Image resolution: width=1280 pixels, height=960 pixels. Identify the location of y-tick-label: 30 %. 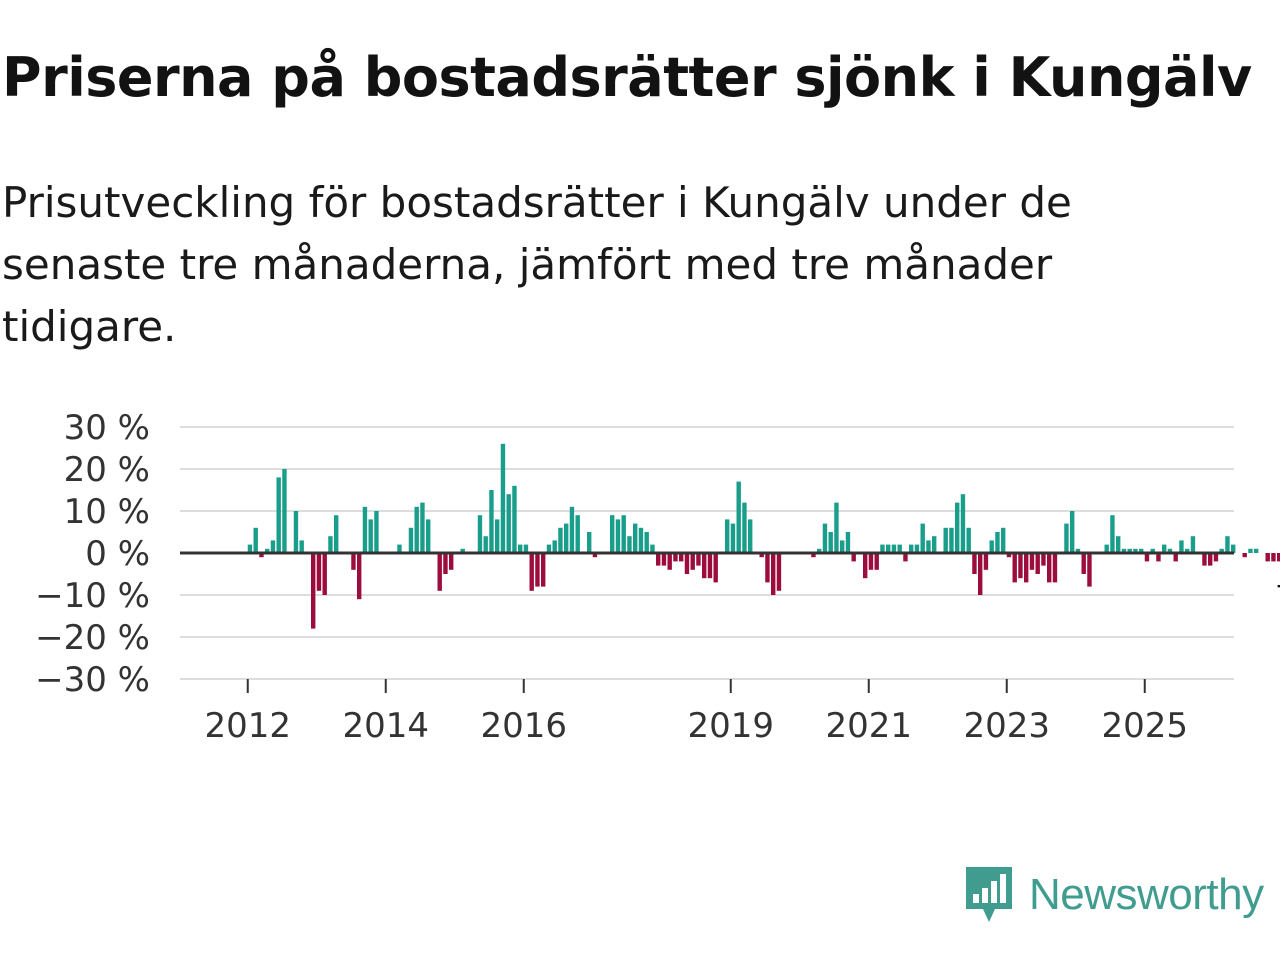
(107, 428).